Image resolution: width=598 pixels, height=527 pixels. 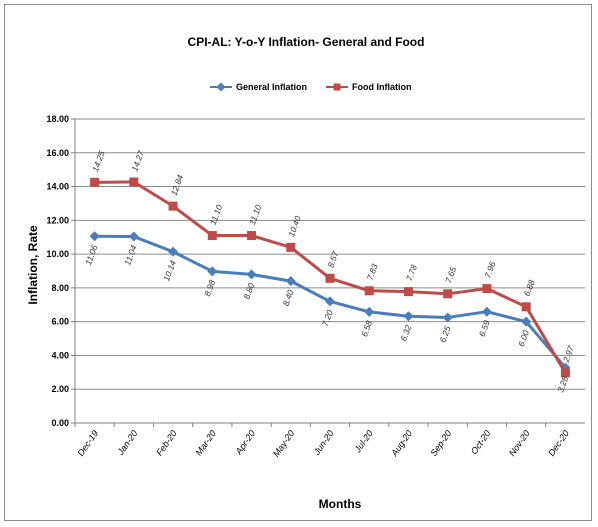 What do you see at coordinates (177, 185) in the screenshot?
I see `food-data-label: 12.84` at bounding box center [177, 185].